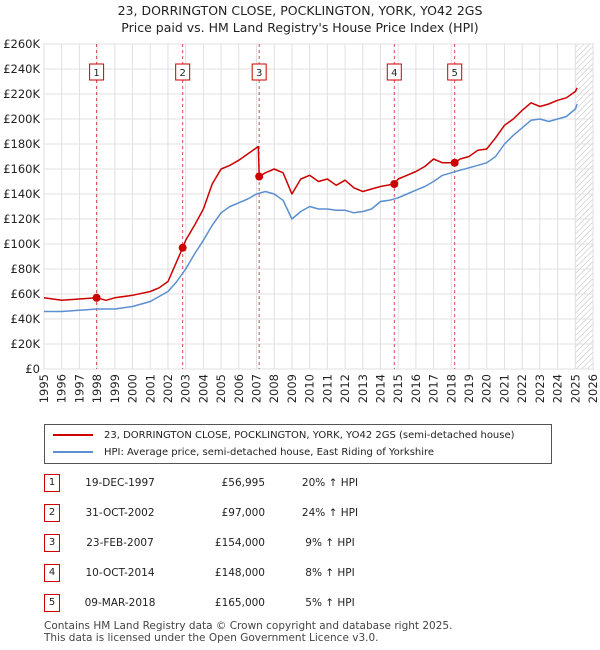  What do you see at coordinates (62, 388) in the screenshot?
I see `x-tick-label: 1996` at bounding box center [62, 388].